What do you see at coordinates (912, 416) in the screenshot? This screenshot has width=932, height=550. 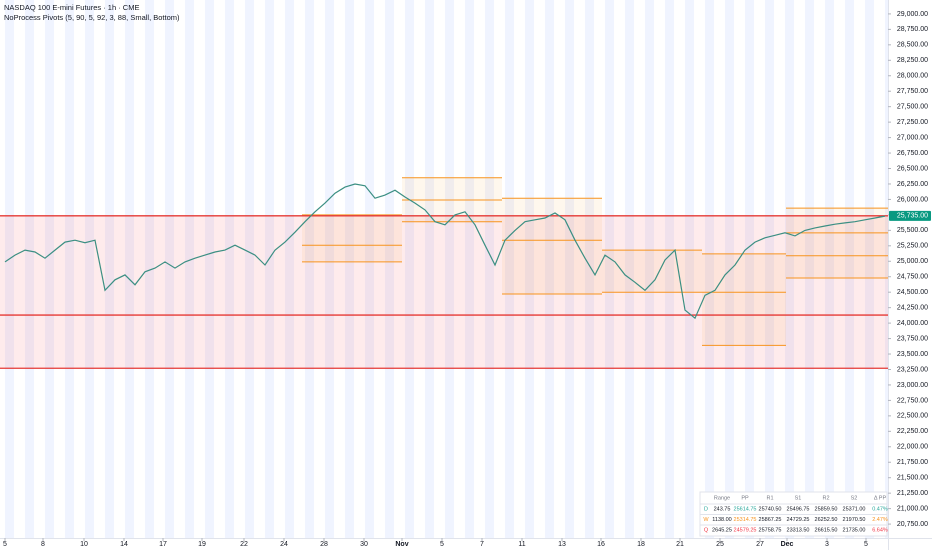 I see `y-tick-label: 22,500.00` at bounding box center [912, 416].